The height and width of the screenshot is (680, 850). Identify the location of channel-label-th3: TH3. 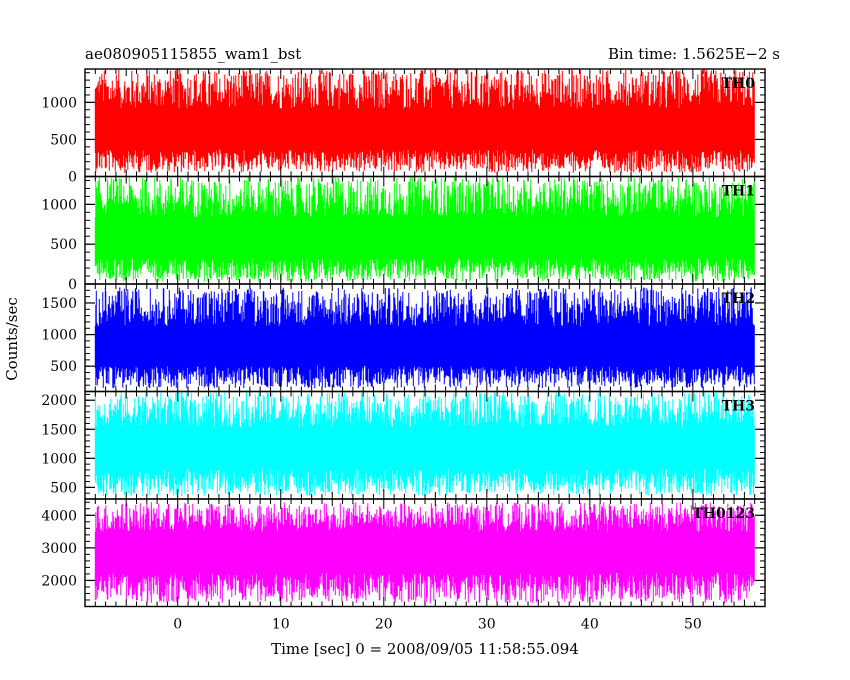
(738, 407).